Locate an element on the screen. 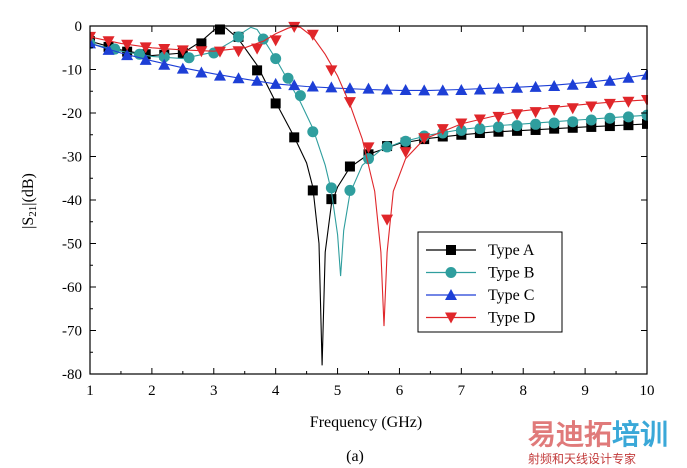 Image resolution: width=687 pixels, height=468 pixels. legend-marker-type-b is located at coordinates (451, 272).